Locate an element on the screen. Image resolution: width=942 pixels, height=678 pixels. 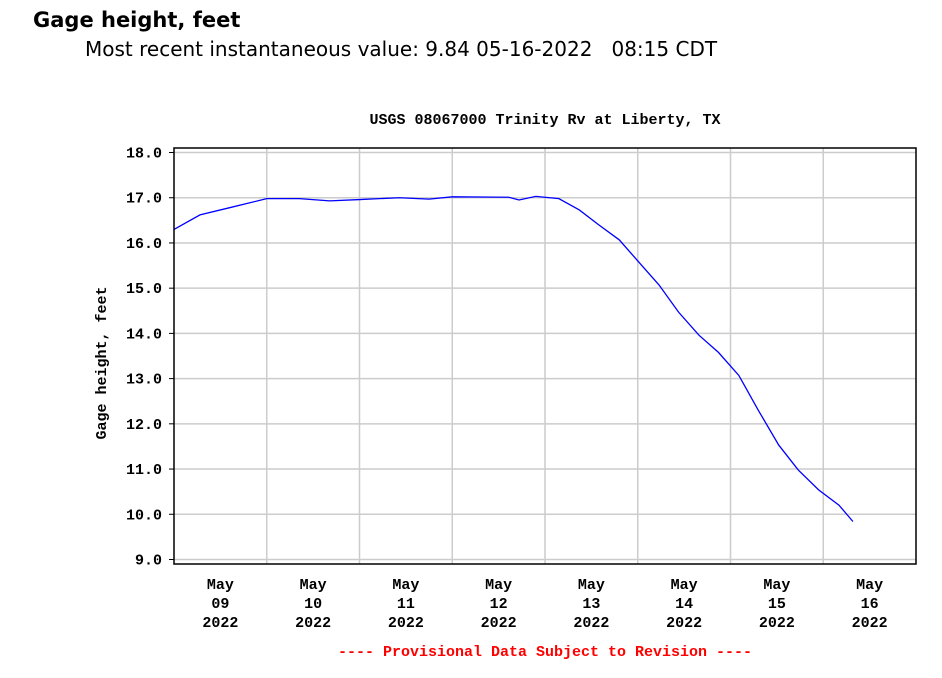
x-tick-label: May 10 2022 is located at coordinates (313, 604).